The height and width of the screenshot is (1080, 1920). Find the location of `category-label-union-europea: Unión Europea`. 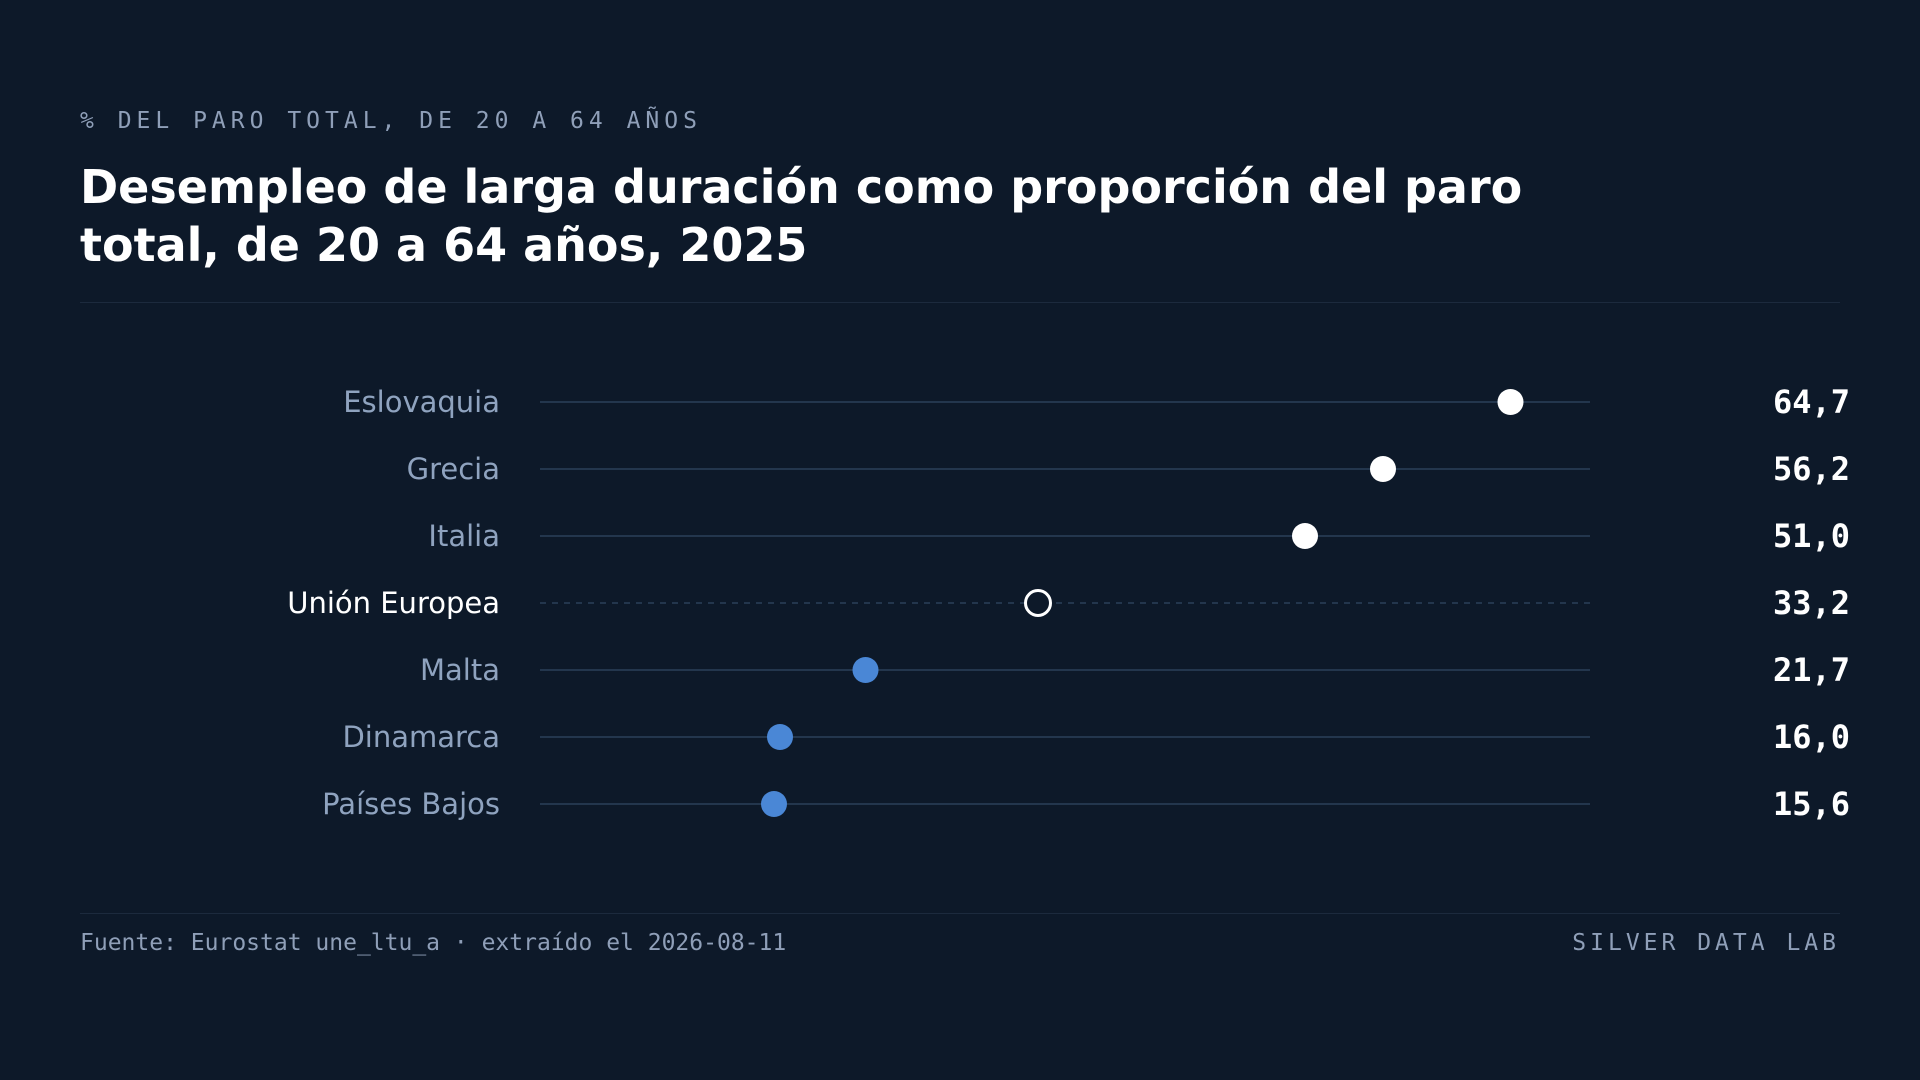

category-label-union-europea: Unión Europea is located at coordinates (393, 603).